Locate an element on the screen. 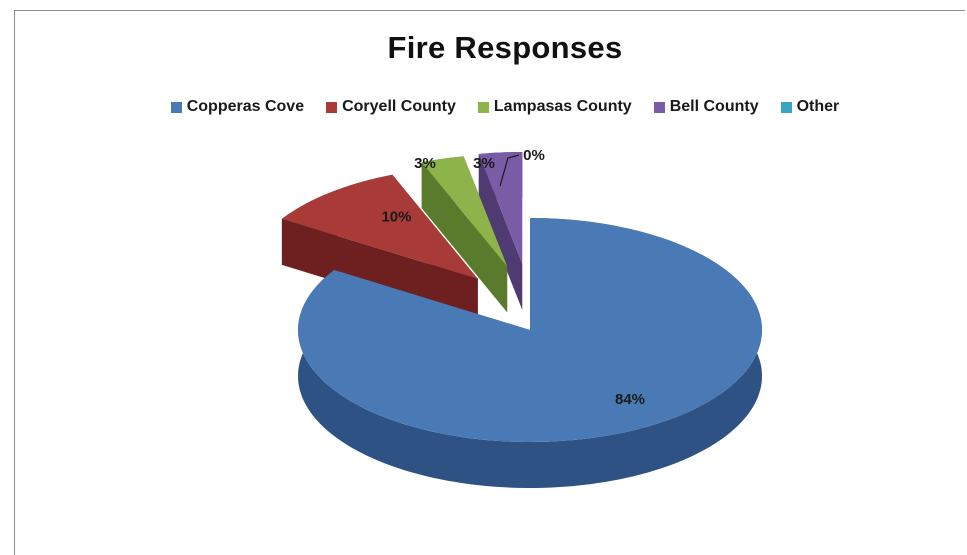 The width and height of the screenshot is (967, 555). pie-slice-top-coryell-county is located at coordinates (379, 226).